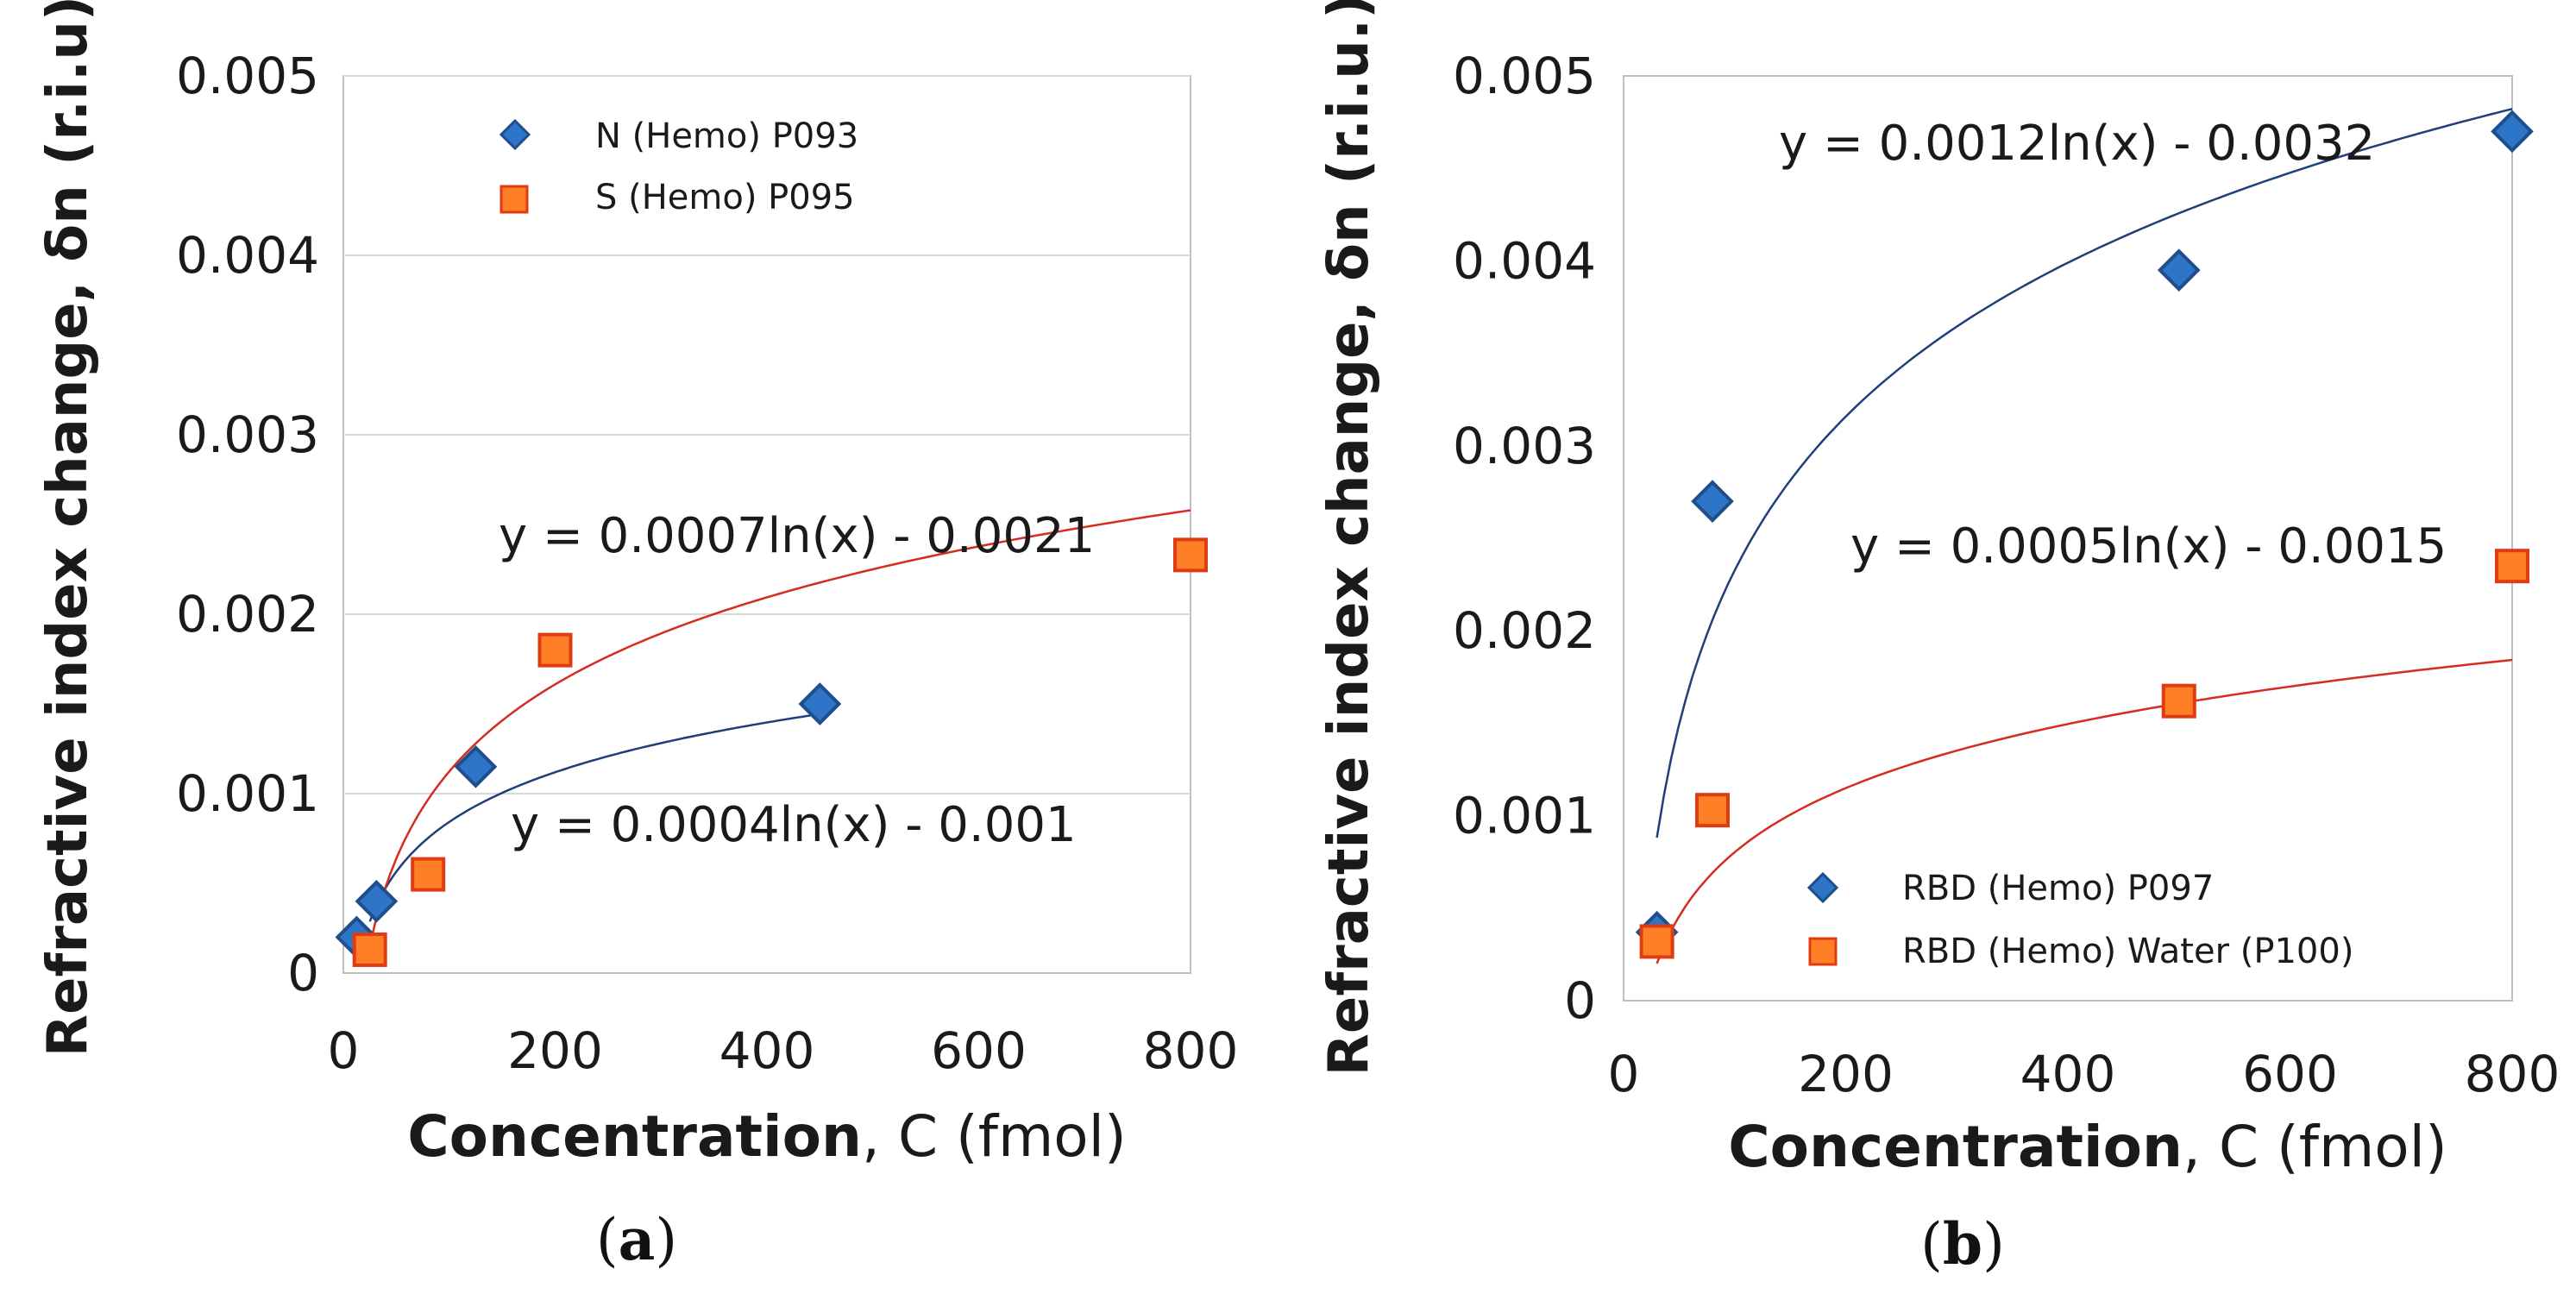  Describe the element at coordinates (1349, 538) in the screenshot. I see `y-axis-label: Refractive index change, δn (r.i.u.)` at that location.